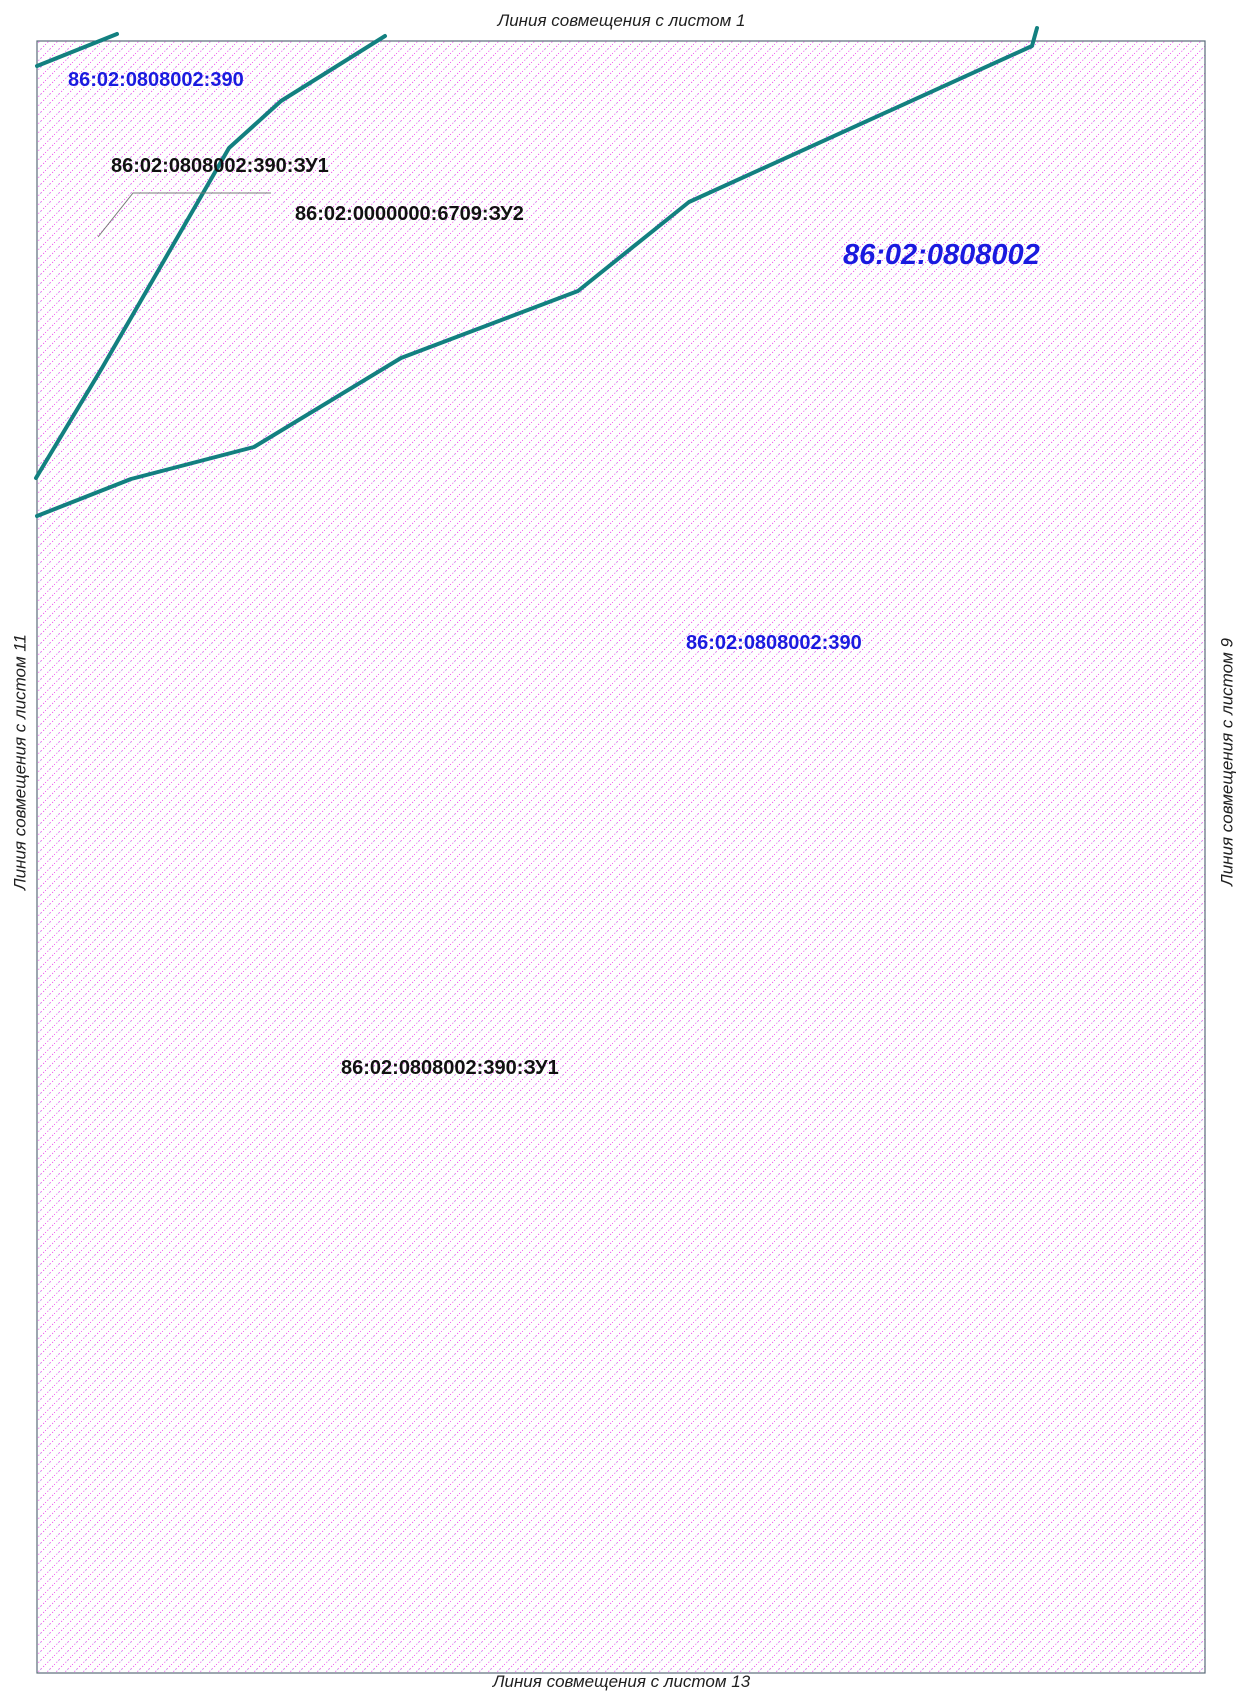 This screenshot has height=1695, width=1243. I want to click on match-line-label-left: Линия совмещения с листом 11, so click(20, 762).